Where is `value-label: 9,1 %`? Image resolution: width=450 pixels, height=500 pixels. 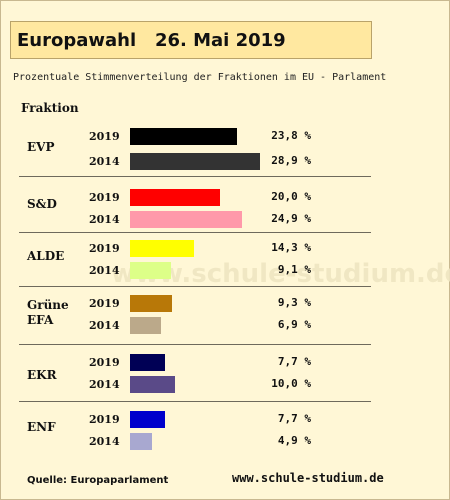 value-label: 9,1 % is located at coordinates (294, 269).